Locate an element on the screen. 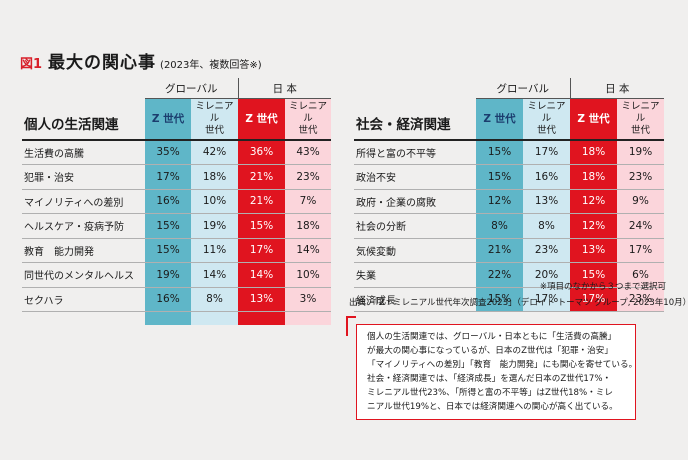 The width and height of the screenshot is (688, 460). row-label: 犯罪・治安 is located at coordinates (83, 177).